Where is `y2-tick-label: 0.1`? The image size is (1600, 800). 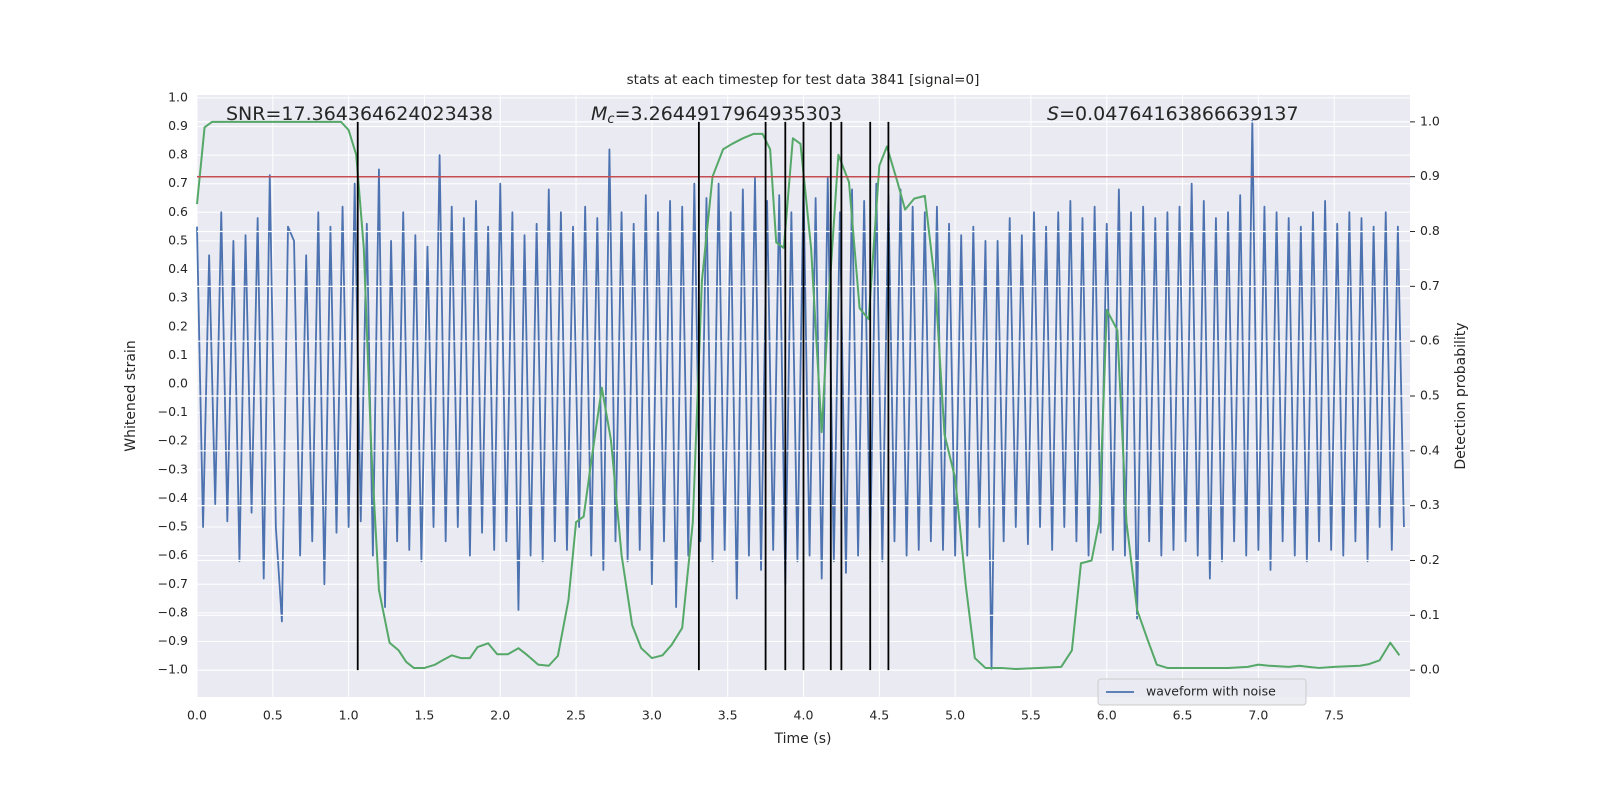 y2-tick-label: 0.1 is located at coordinates (1430, 614).